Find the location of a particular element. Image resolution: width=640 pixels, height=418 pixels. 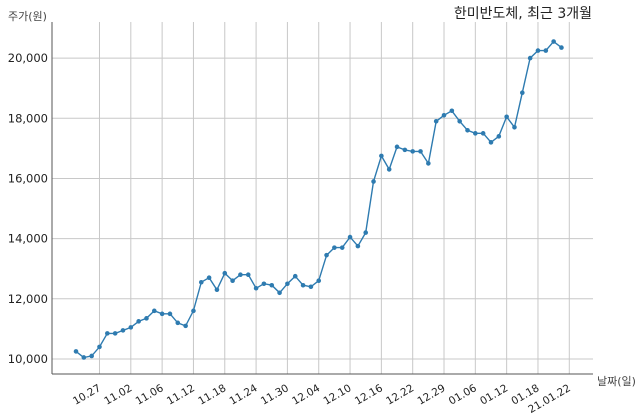

x-tick-label: 12.16 is located at coordinates (369, 395).